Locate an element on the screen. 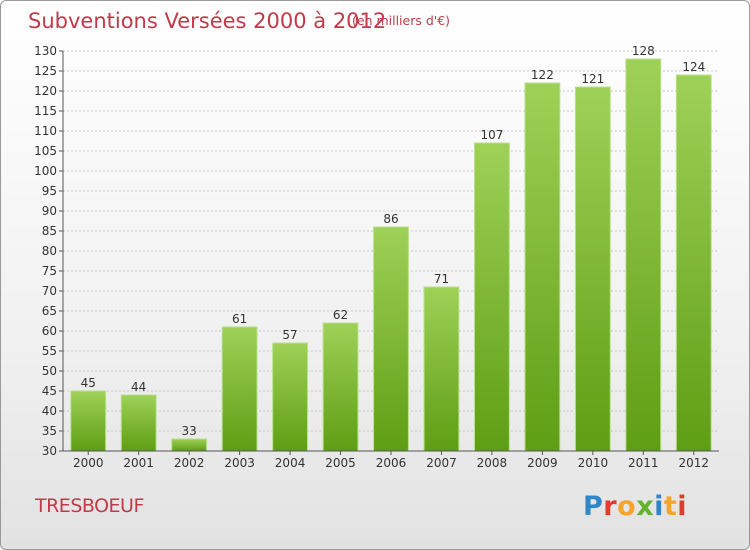 The height and width of the screenshot is (550, 750). bar-2002 is located at coordinates (189, 445).